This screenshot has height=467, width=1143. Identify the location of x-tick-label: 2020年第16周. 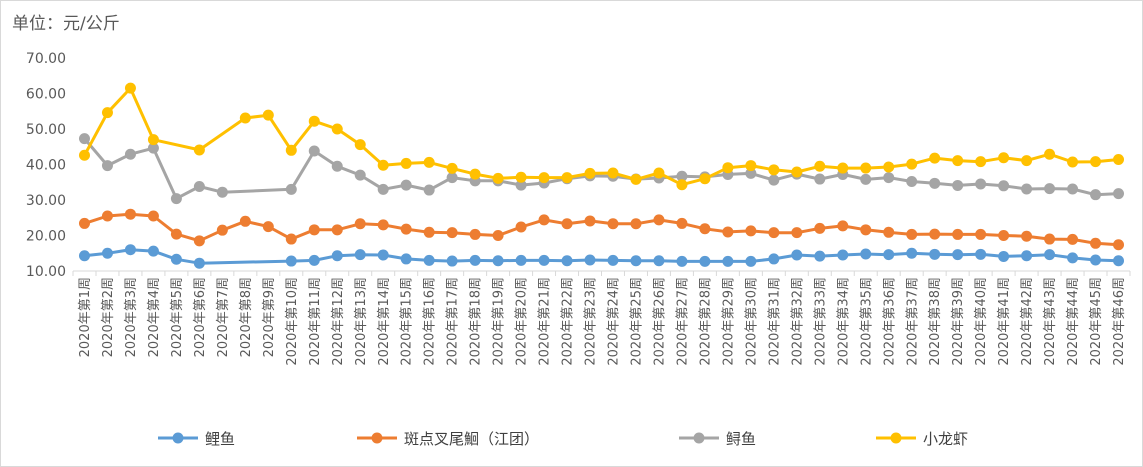
(430, 321).